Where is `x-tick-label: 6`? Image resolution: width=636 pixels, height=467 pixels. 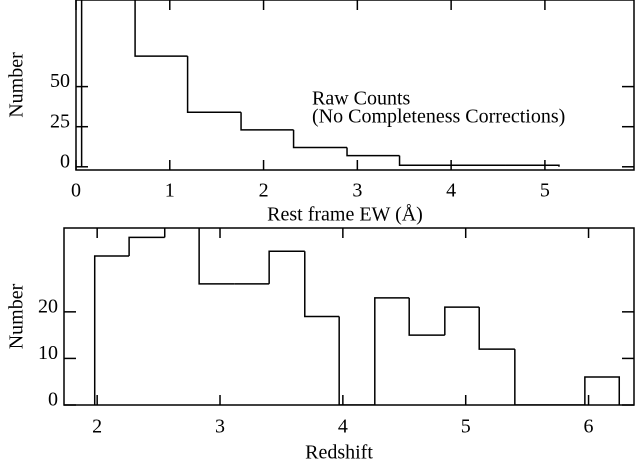 x-tick-label: 6 is located at coordinates (589, 427).